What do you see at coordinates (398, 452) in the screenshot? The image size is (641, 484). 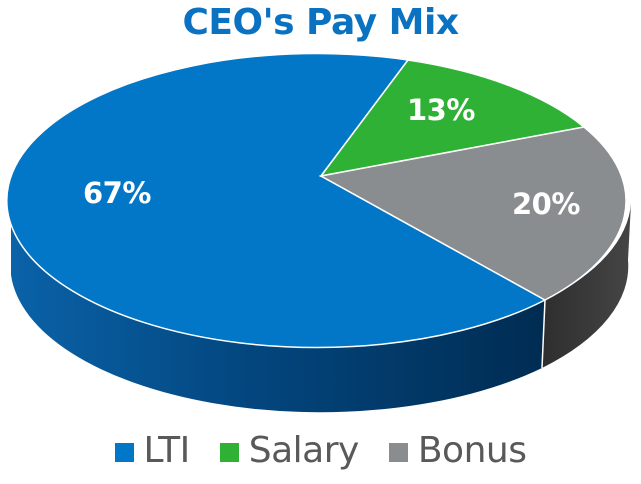 I see `bonus-swatch-icon` at bounding box center [398, 452].